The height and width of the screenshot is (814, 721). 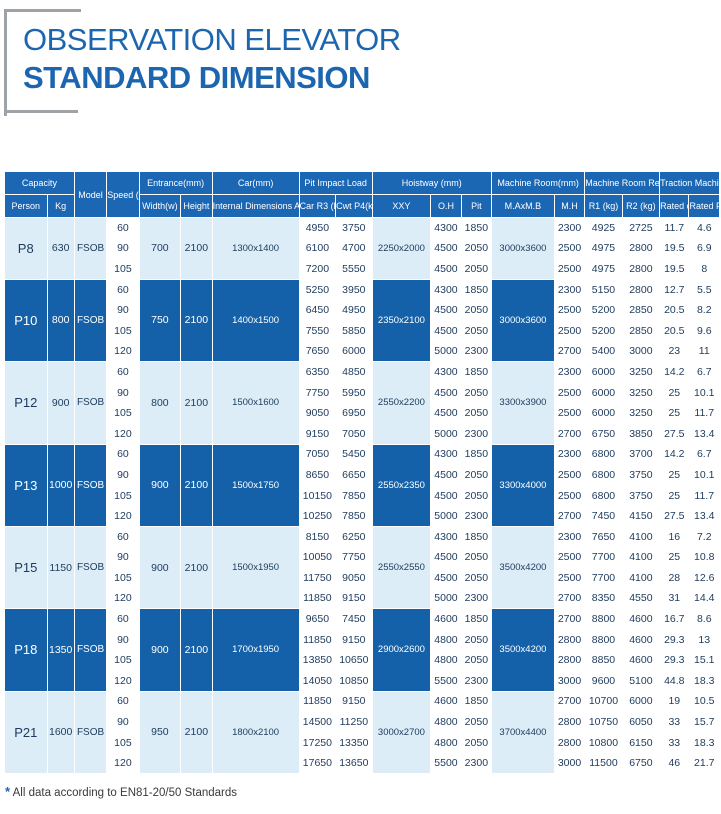 What do you see at coordinates (641, 701) in the screenshot?
I see `r2-cell: 6000` at bounding box center [641, 701].